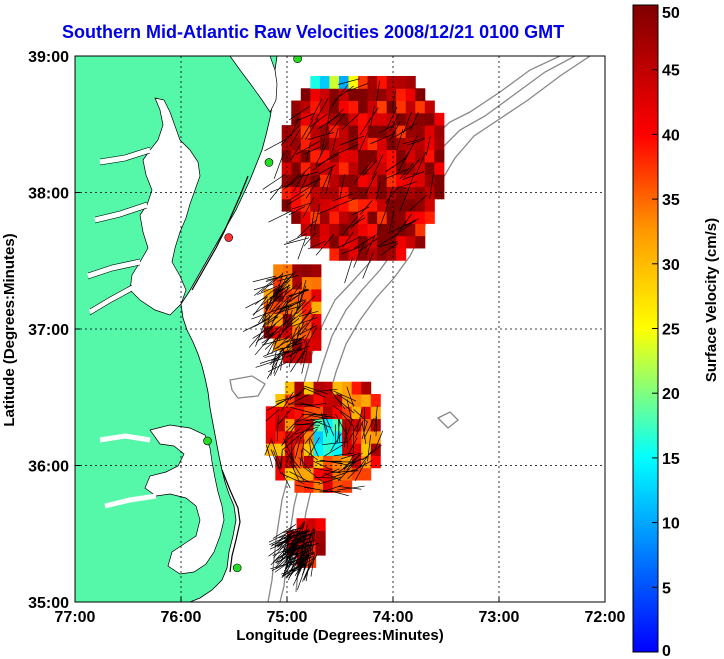 Image resolution: width=724 pixels, height=659 pixels. Describe the element at coordinates (280, 324) in the screenshot. I see `velocity-vectors` at that location.